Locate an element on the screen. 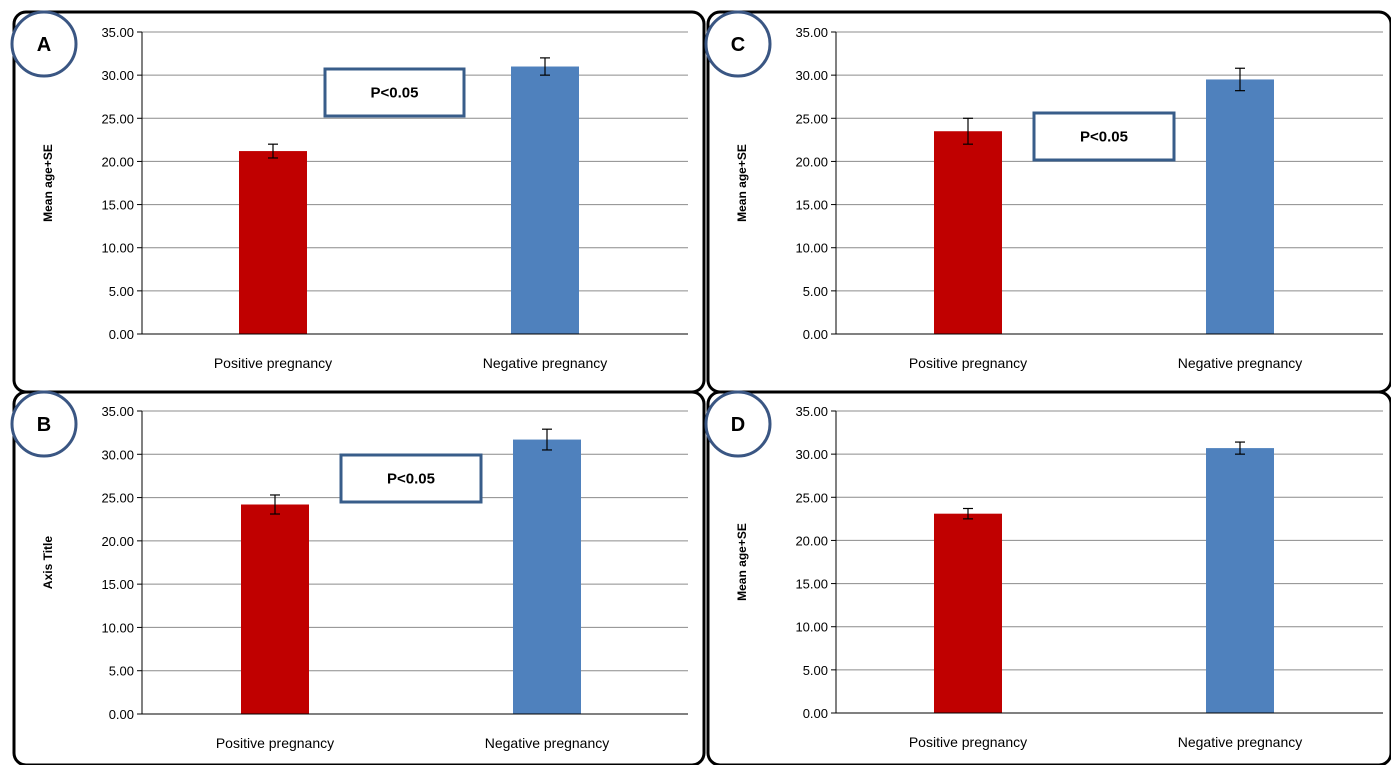 The width and height of the screenshot is (1391, 765). panel-letter: B is located at coordinates (44, 425).